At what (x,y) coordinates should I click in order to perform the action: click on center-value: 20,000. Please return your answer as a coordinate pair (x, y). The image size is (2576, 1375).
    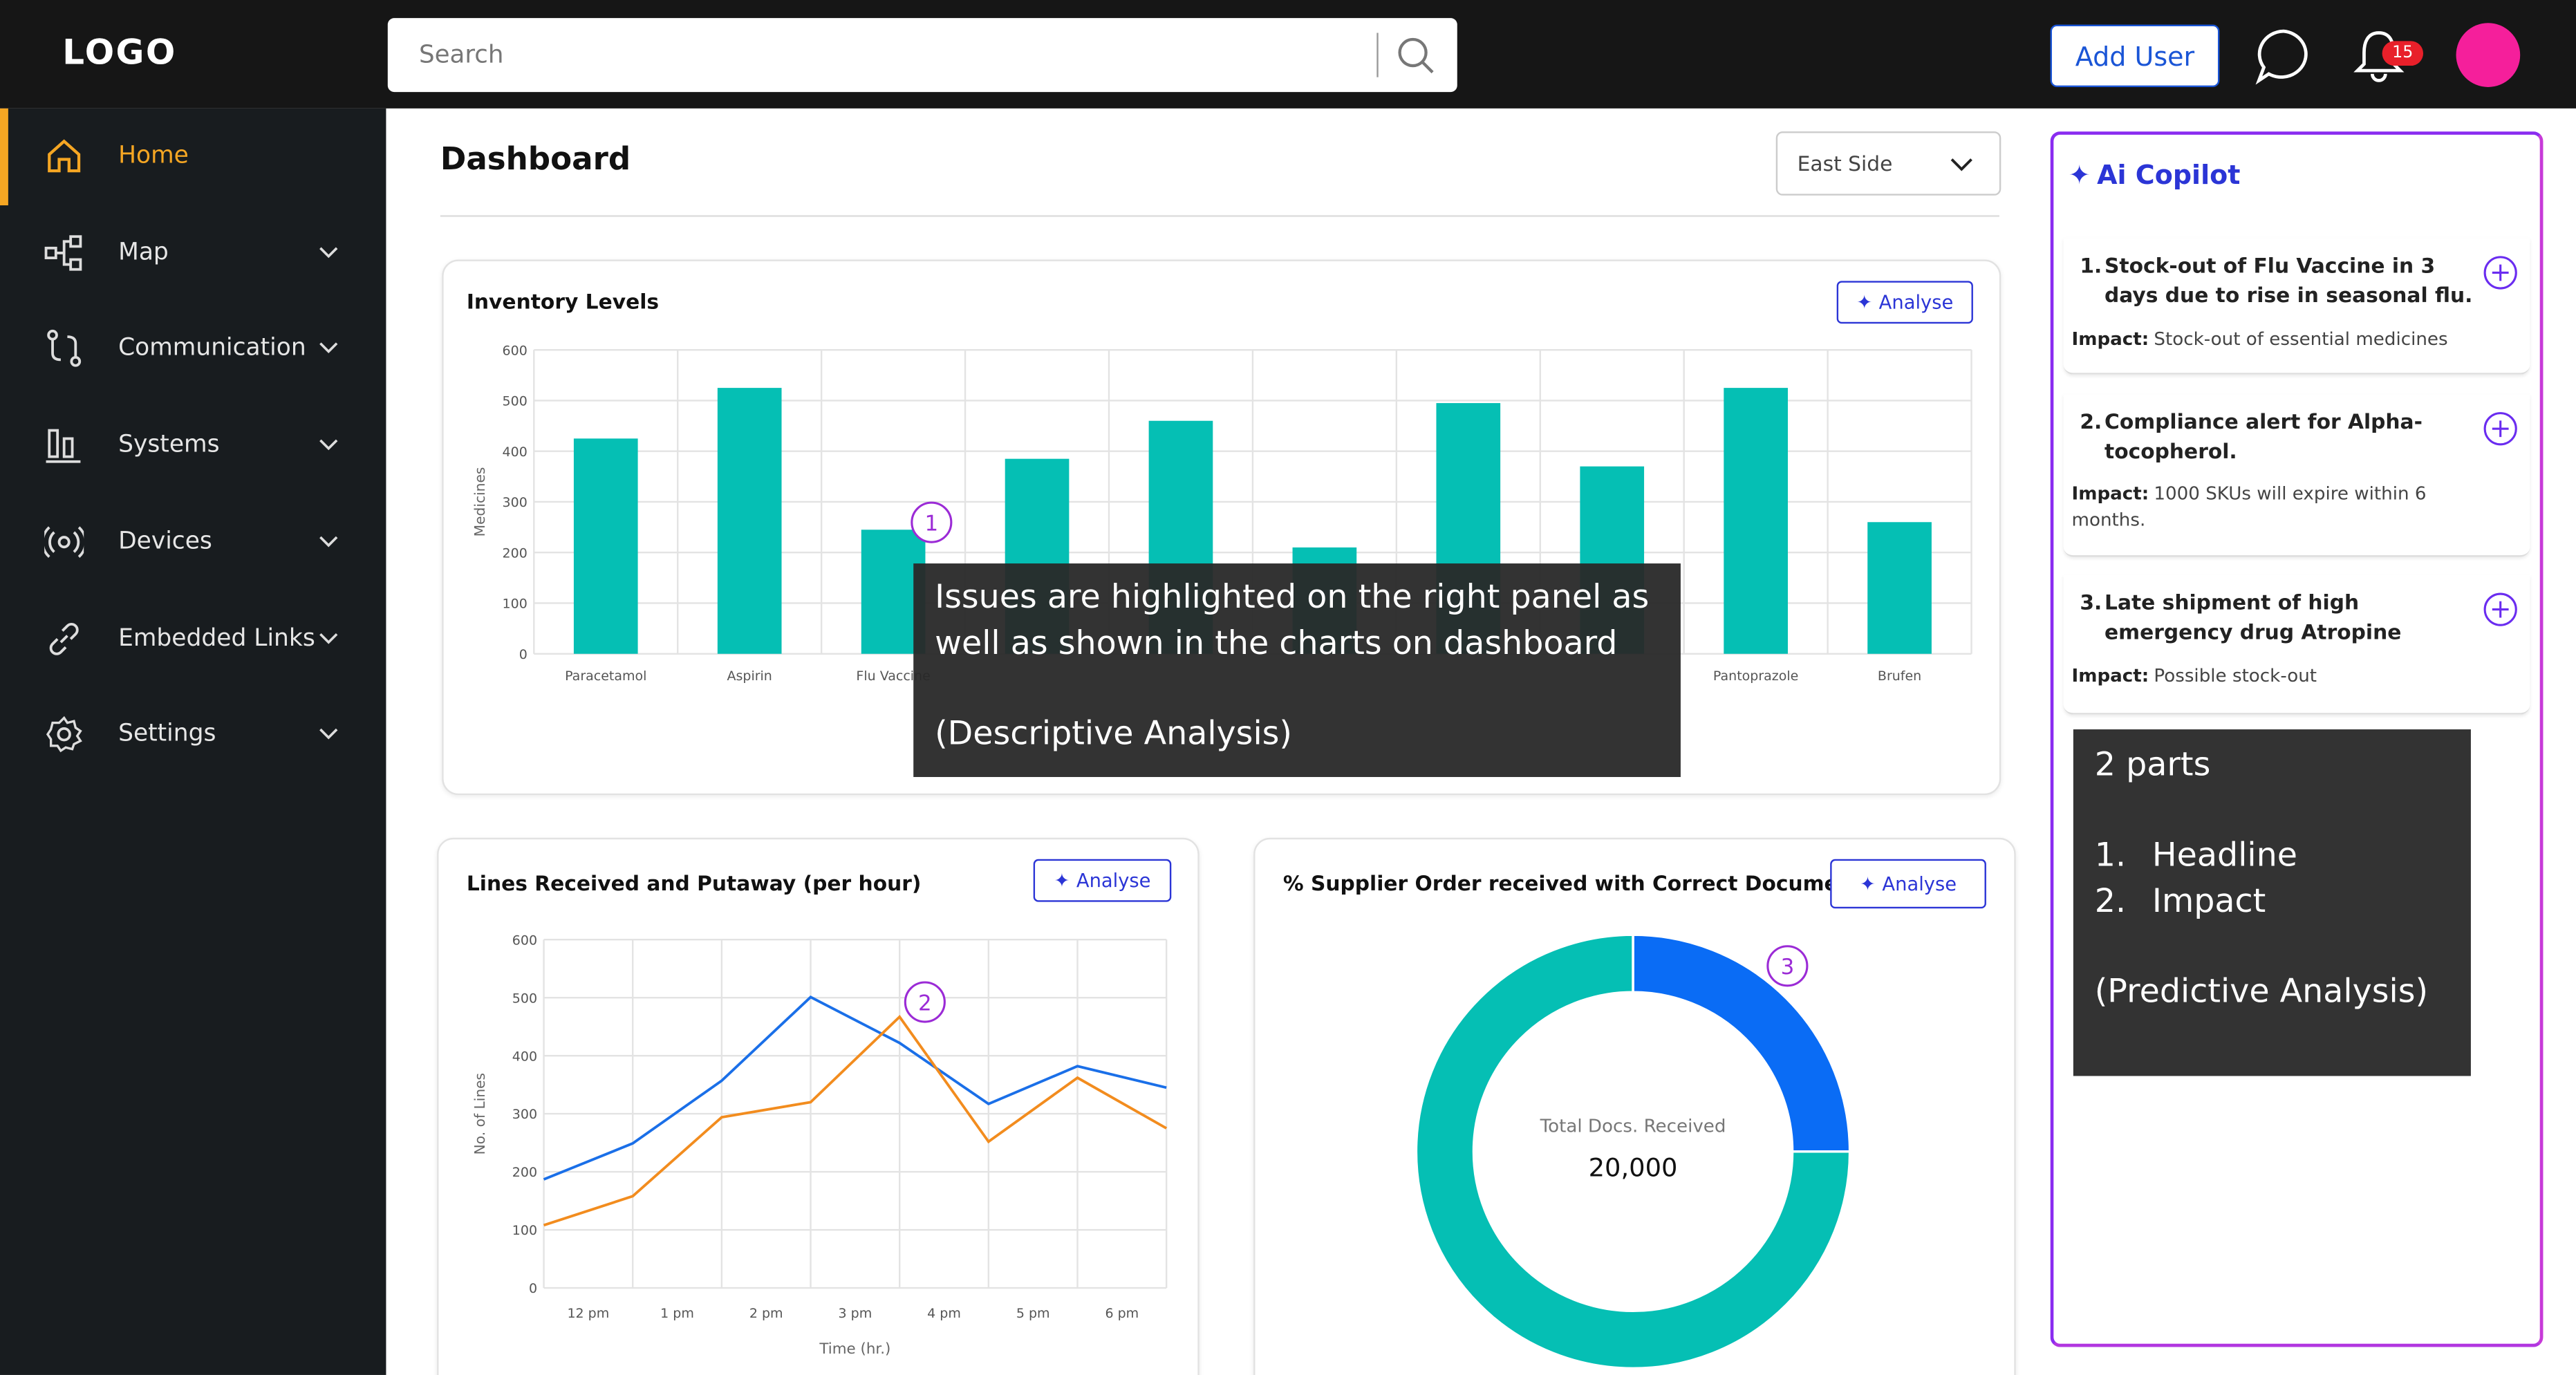
    Looking at the image, I should click on (1633, 1167).